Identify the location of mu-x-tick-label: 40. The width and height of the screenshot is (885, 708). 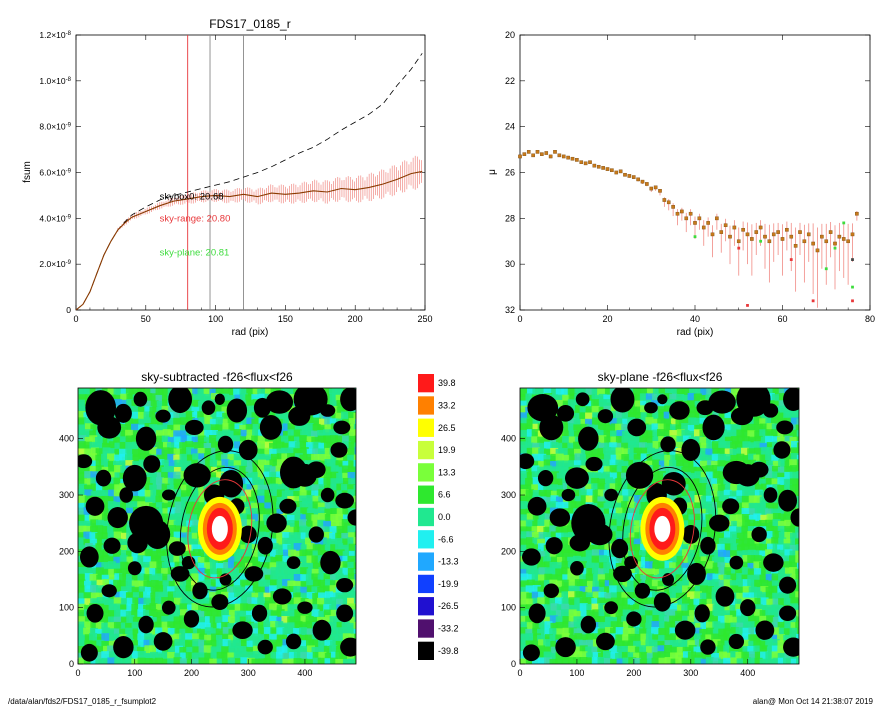
(695, 319).